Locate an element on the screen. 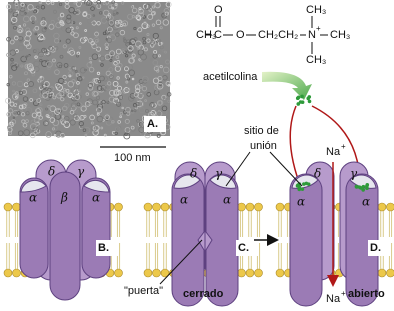  acetylcholine-cluster is located at coordinates (303, 100).